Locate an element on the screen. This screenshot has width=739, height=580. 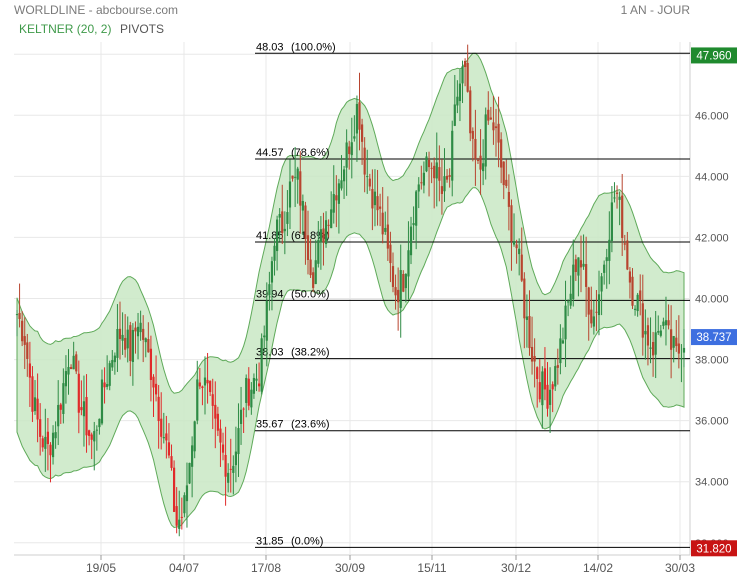
fib-percent-label: (50.0%) is located at coordinates (310, 294).